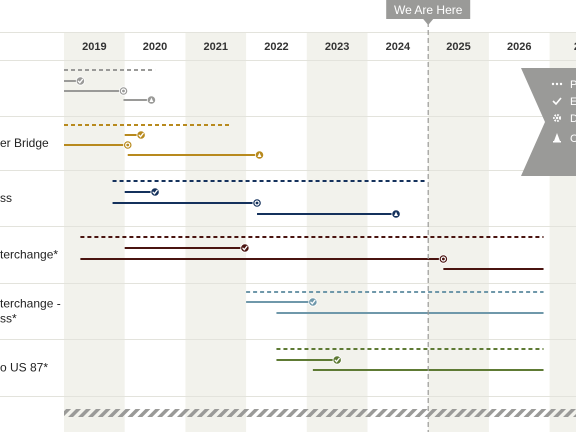 This screenshot has width=576, height=432. What do you see at coordinates (573, 139) in the screenshot?
I see `legend-label-cone: C` at bounding box center [573, 139].